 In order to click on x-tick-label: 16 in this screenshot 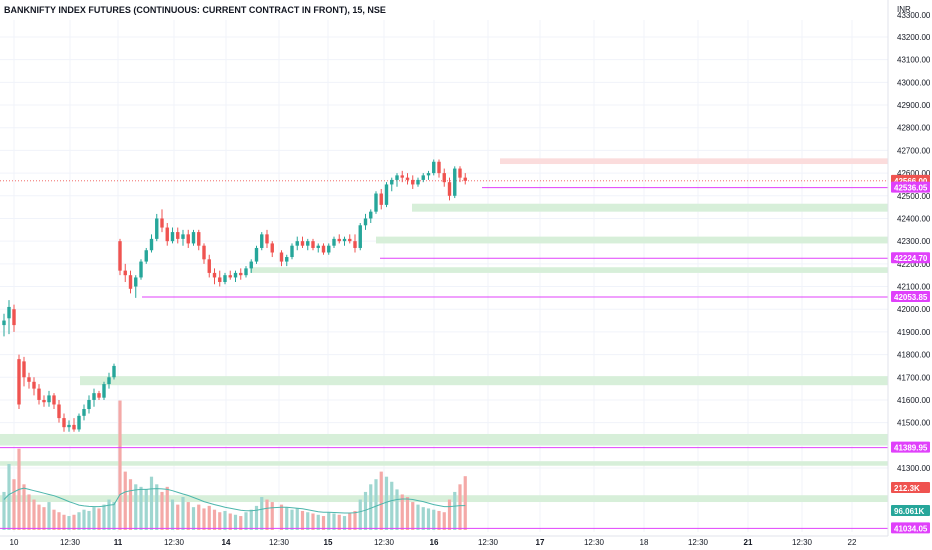, I will do `click(434, 542)`.